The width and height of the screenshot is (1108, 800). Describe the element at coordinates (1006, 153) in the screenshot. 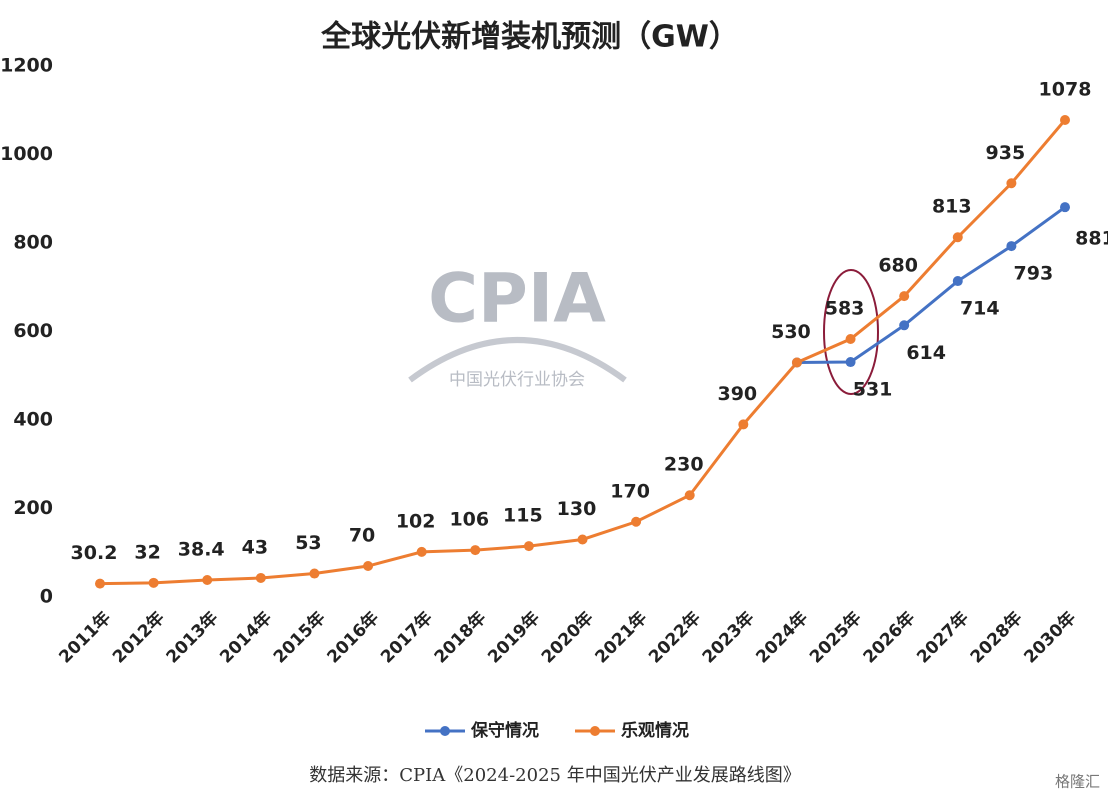

I see `data-label: 935` at that location.